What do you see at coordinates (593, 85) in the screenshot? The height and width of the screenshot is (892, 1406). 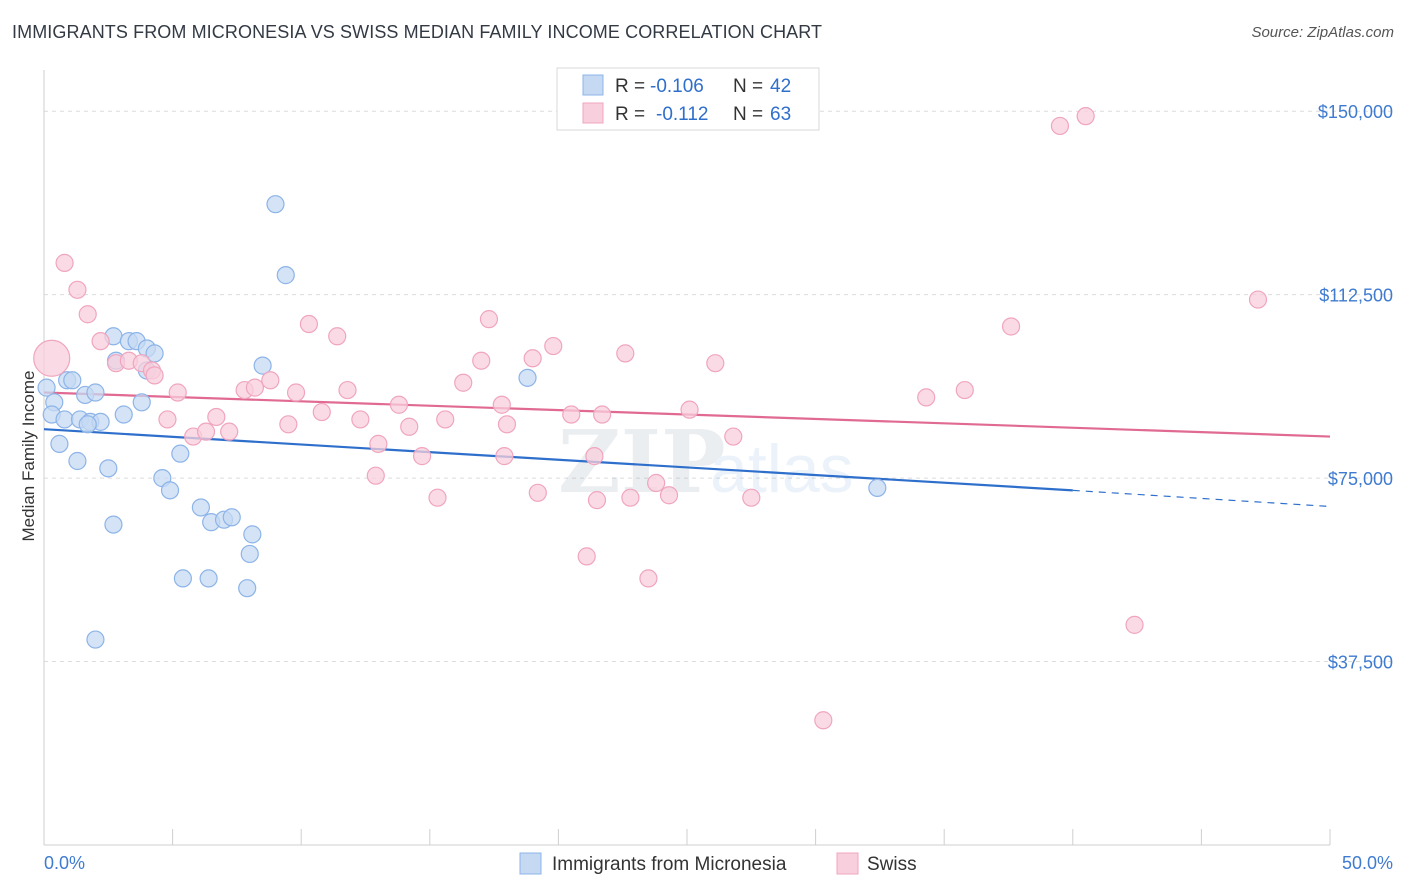 I see `legend-swatch-micronesia` at bounding box center [593, 85].